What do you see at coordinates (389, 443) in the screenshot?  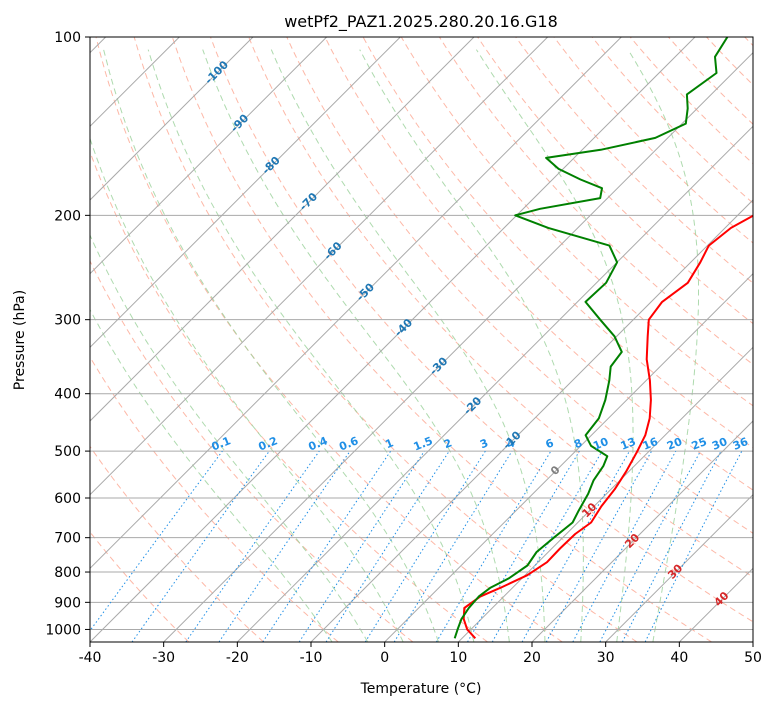 I see `mixing-ratio-label: 1` at bounding box center [389, 443].